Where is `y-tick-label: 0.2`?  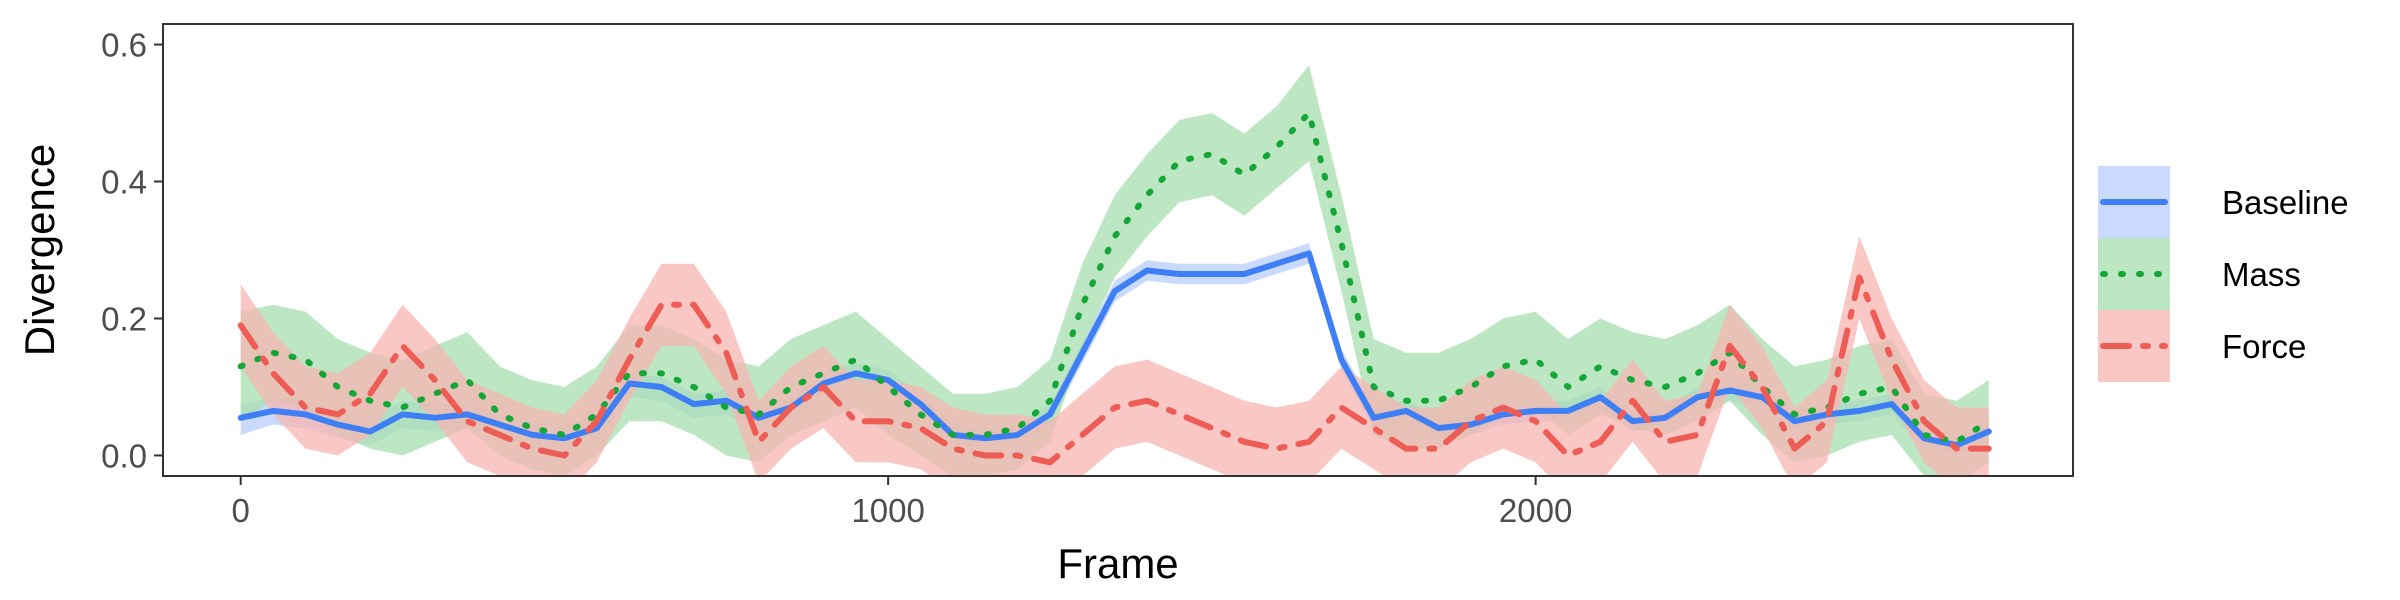
y-tick-label: 0.2 is located at coordinates (124, 318).